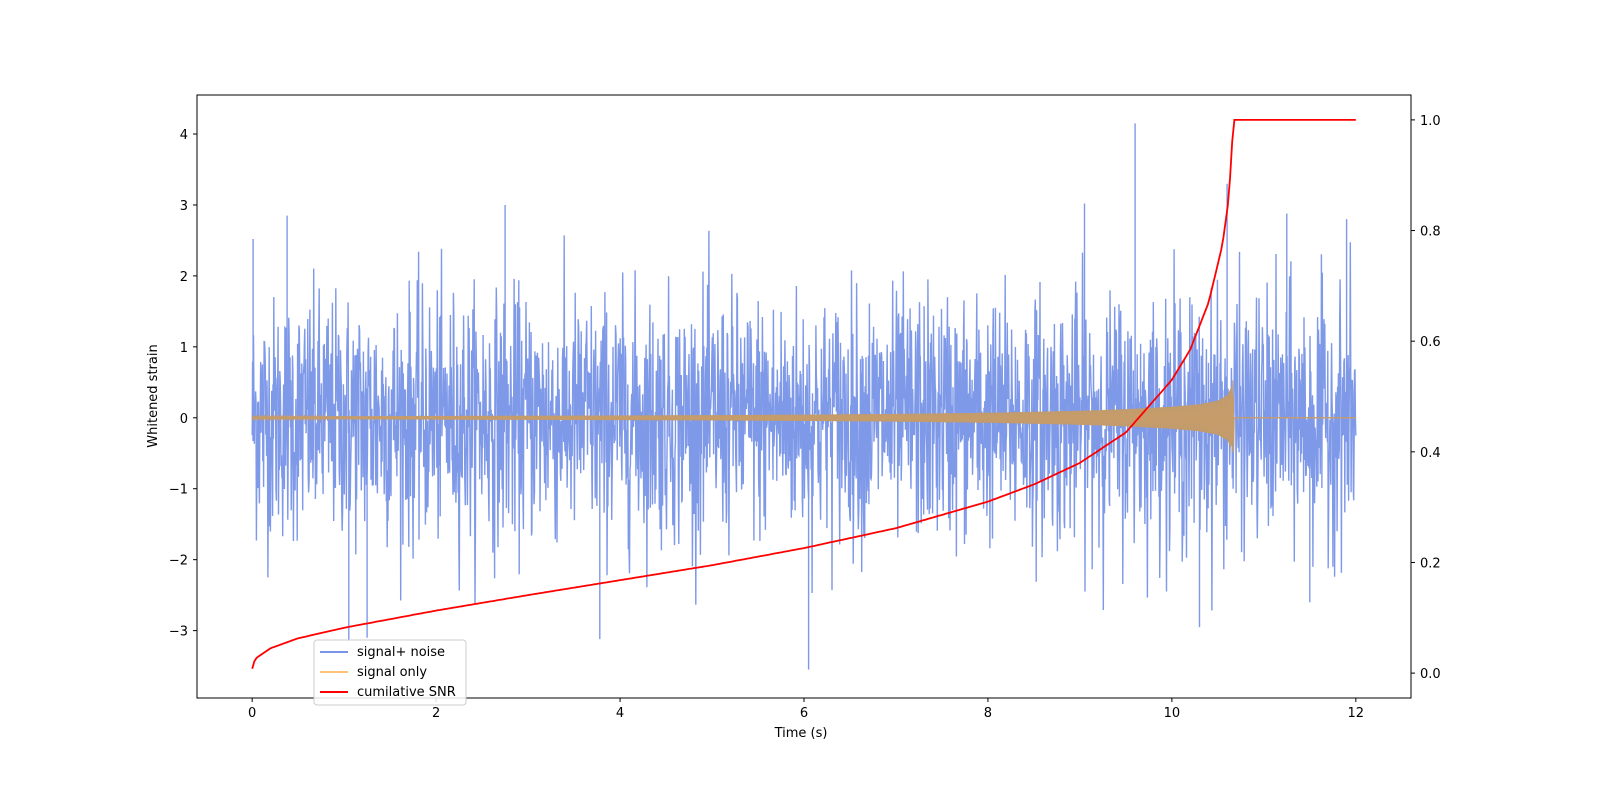 This screenshot has height=800, width=1600. Describe the element at coordinates (1430, 674) in the screenshot. I see `y-right-tick-label: 0.0` at that location.